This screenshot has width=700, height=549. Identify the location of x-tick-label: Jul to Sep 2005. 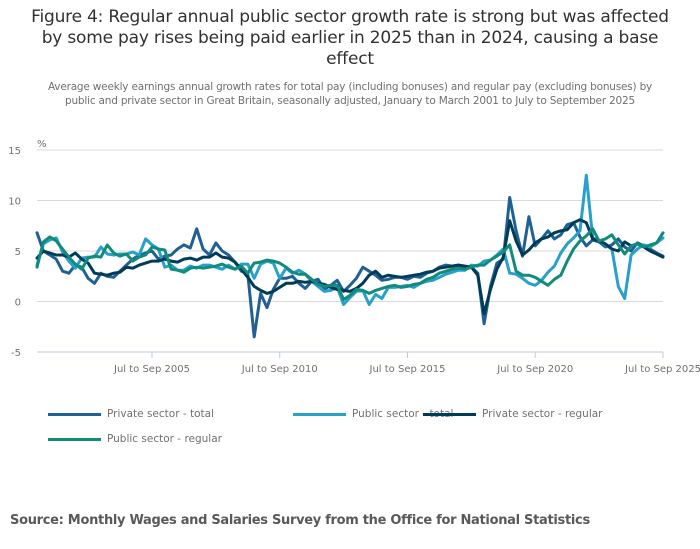
(151, 369).